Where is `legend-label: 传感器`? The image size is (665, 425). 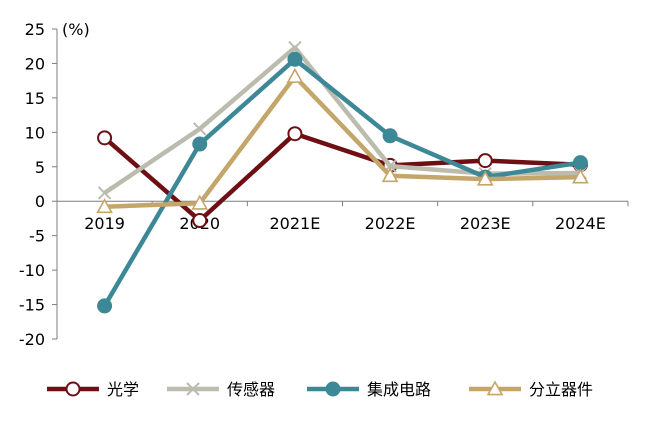 legend-label: 传感器 is located at coordinates (251, 389).